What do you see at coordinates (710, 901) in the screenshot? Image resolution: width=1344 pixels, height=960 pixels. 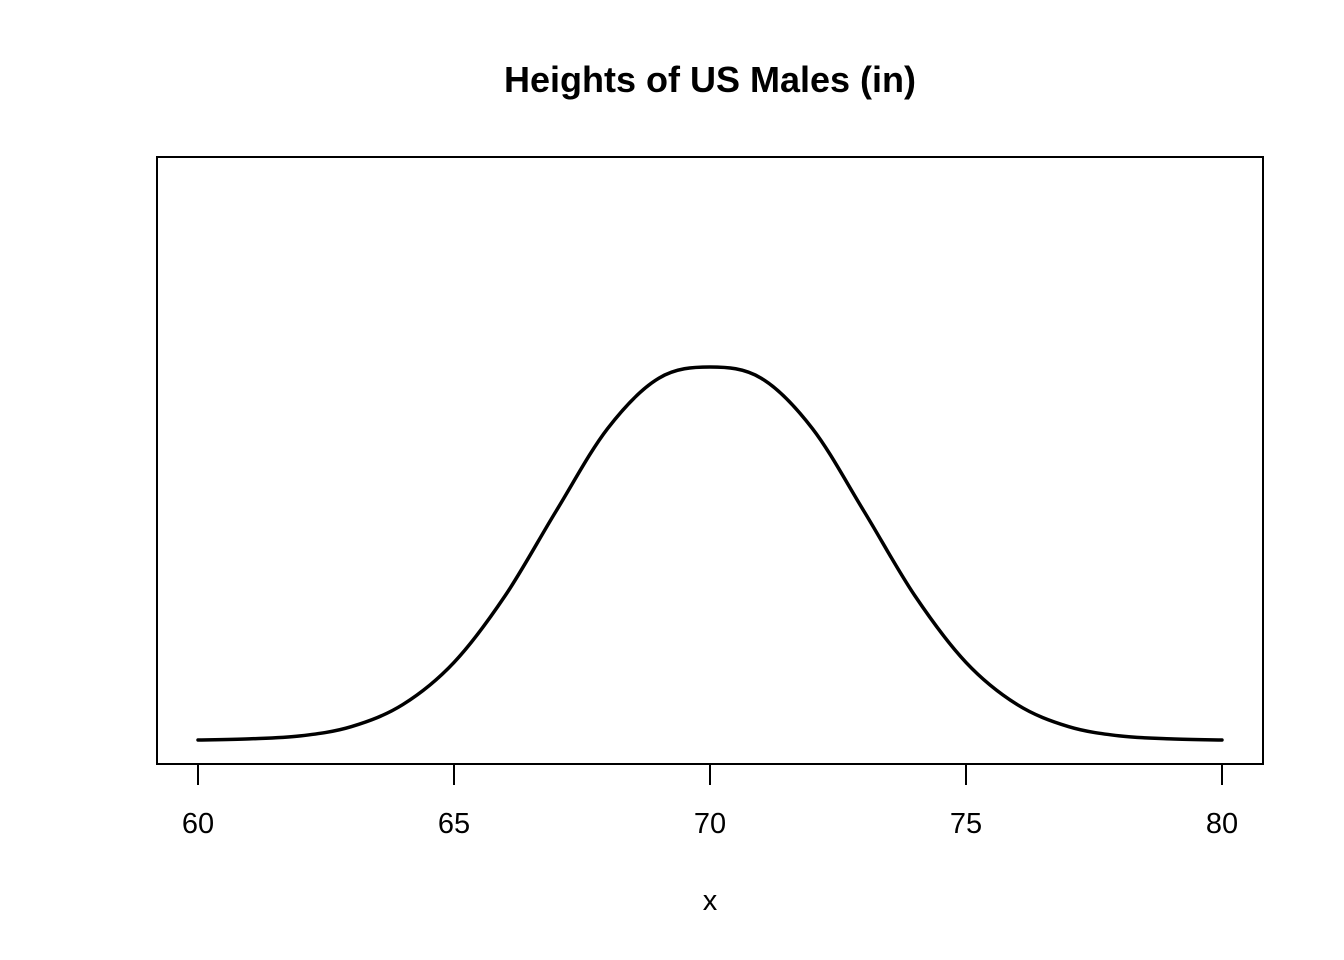 I see `x-axis-label: x` at bounding box center [710, 901].